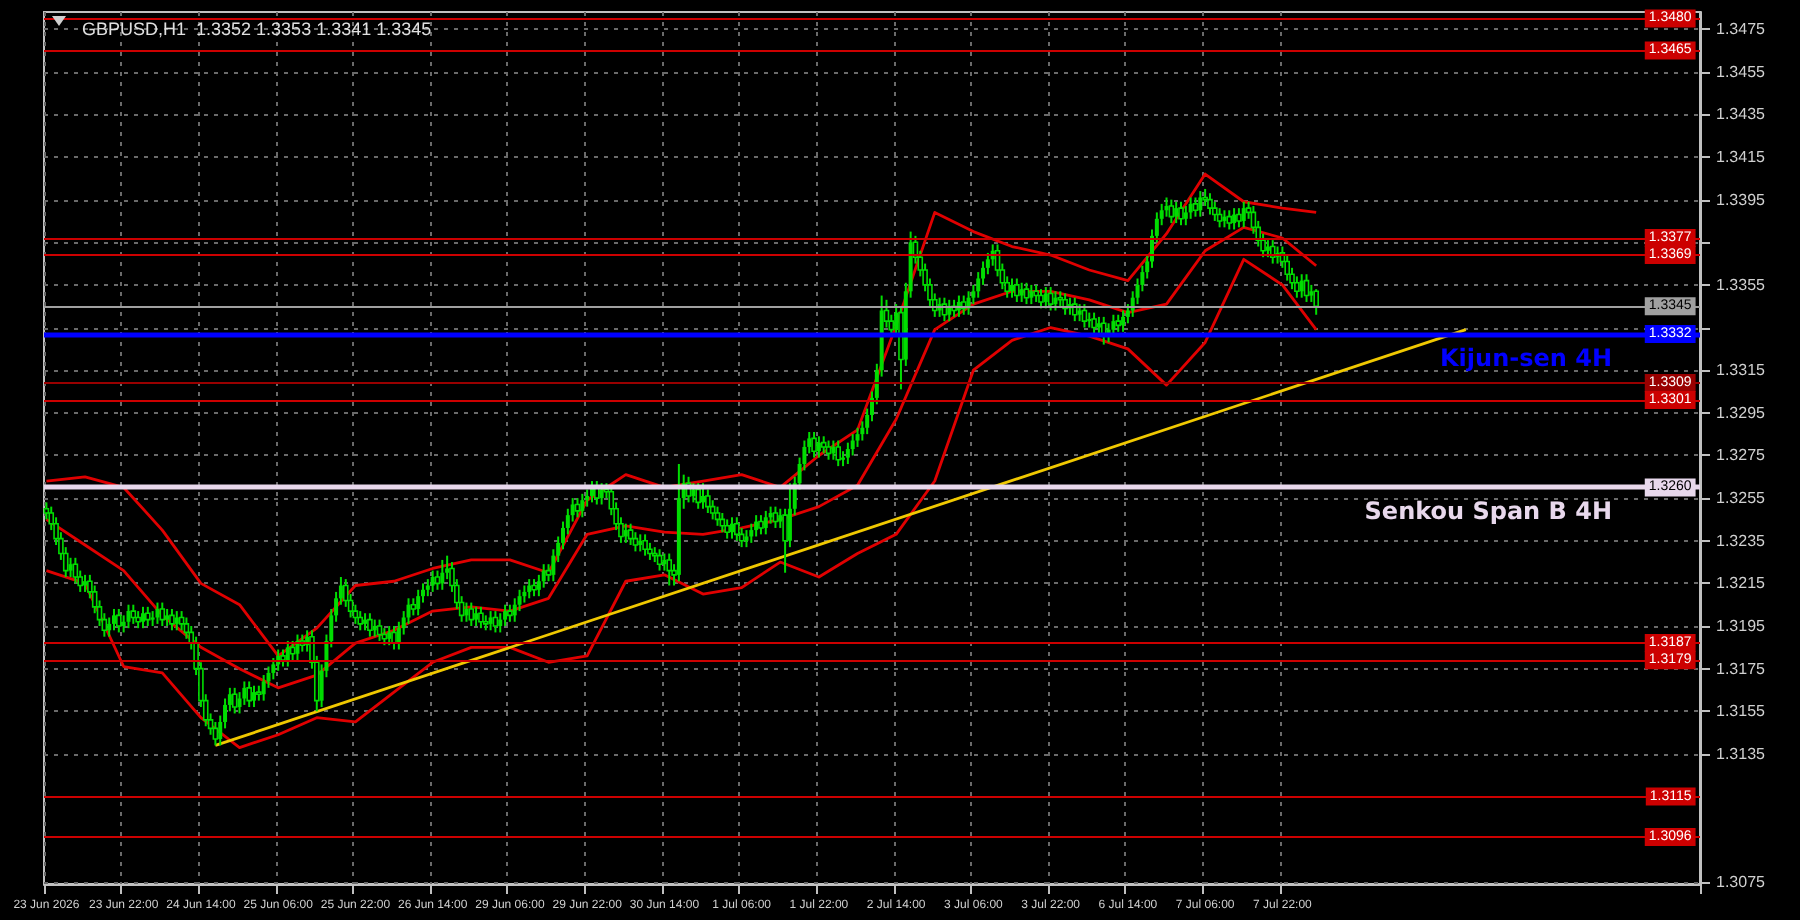  What do you see at coordinates (1741, 71) in the screenshot?
I see `y-tick-label: 1.3455` at bounding box center [1741, 71].